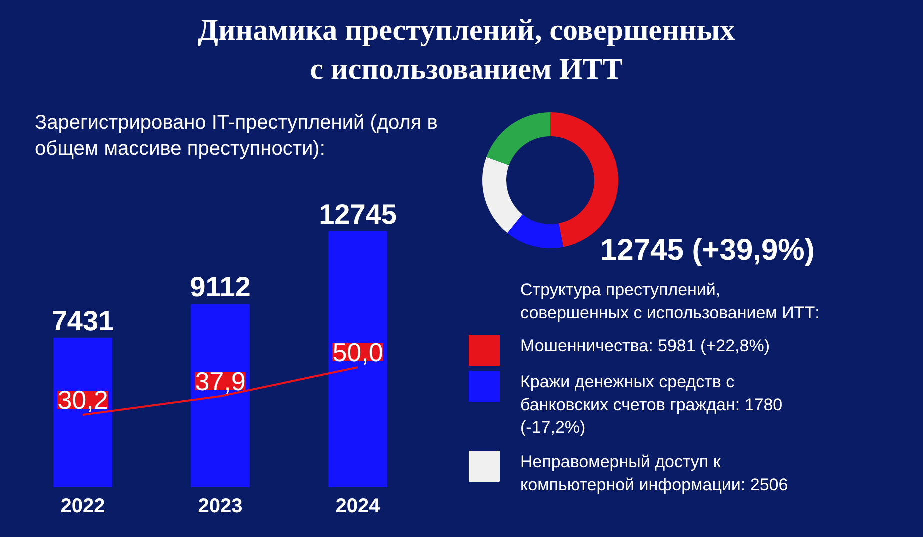 This screenshot has height=537, width=923. What do you see at coordinates (670, 301) in the screenshot?
I see `text: Структура преступлений, совершенных с использованием ИТТ:` at bounding box center [670, 301].